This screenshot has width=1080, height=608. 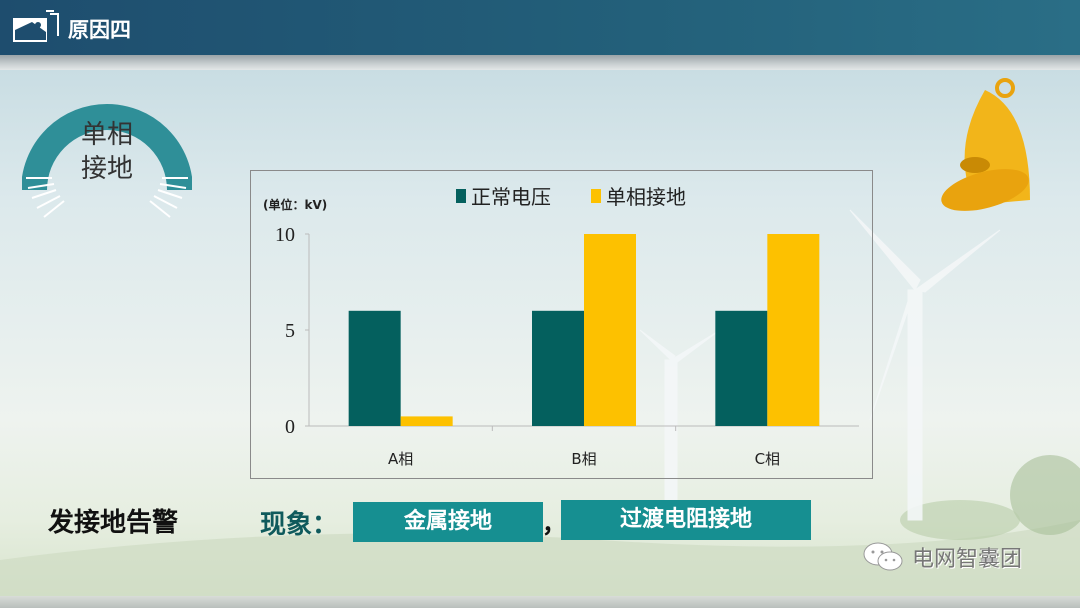 What do you see at coordinates (36, 26) in the screenshot?
I see `picture-icon` at bounding box center [36, 26].